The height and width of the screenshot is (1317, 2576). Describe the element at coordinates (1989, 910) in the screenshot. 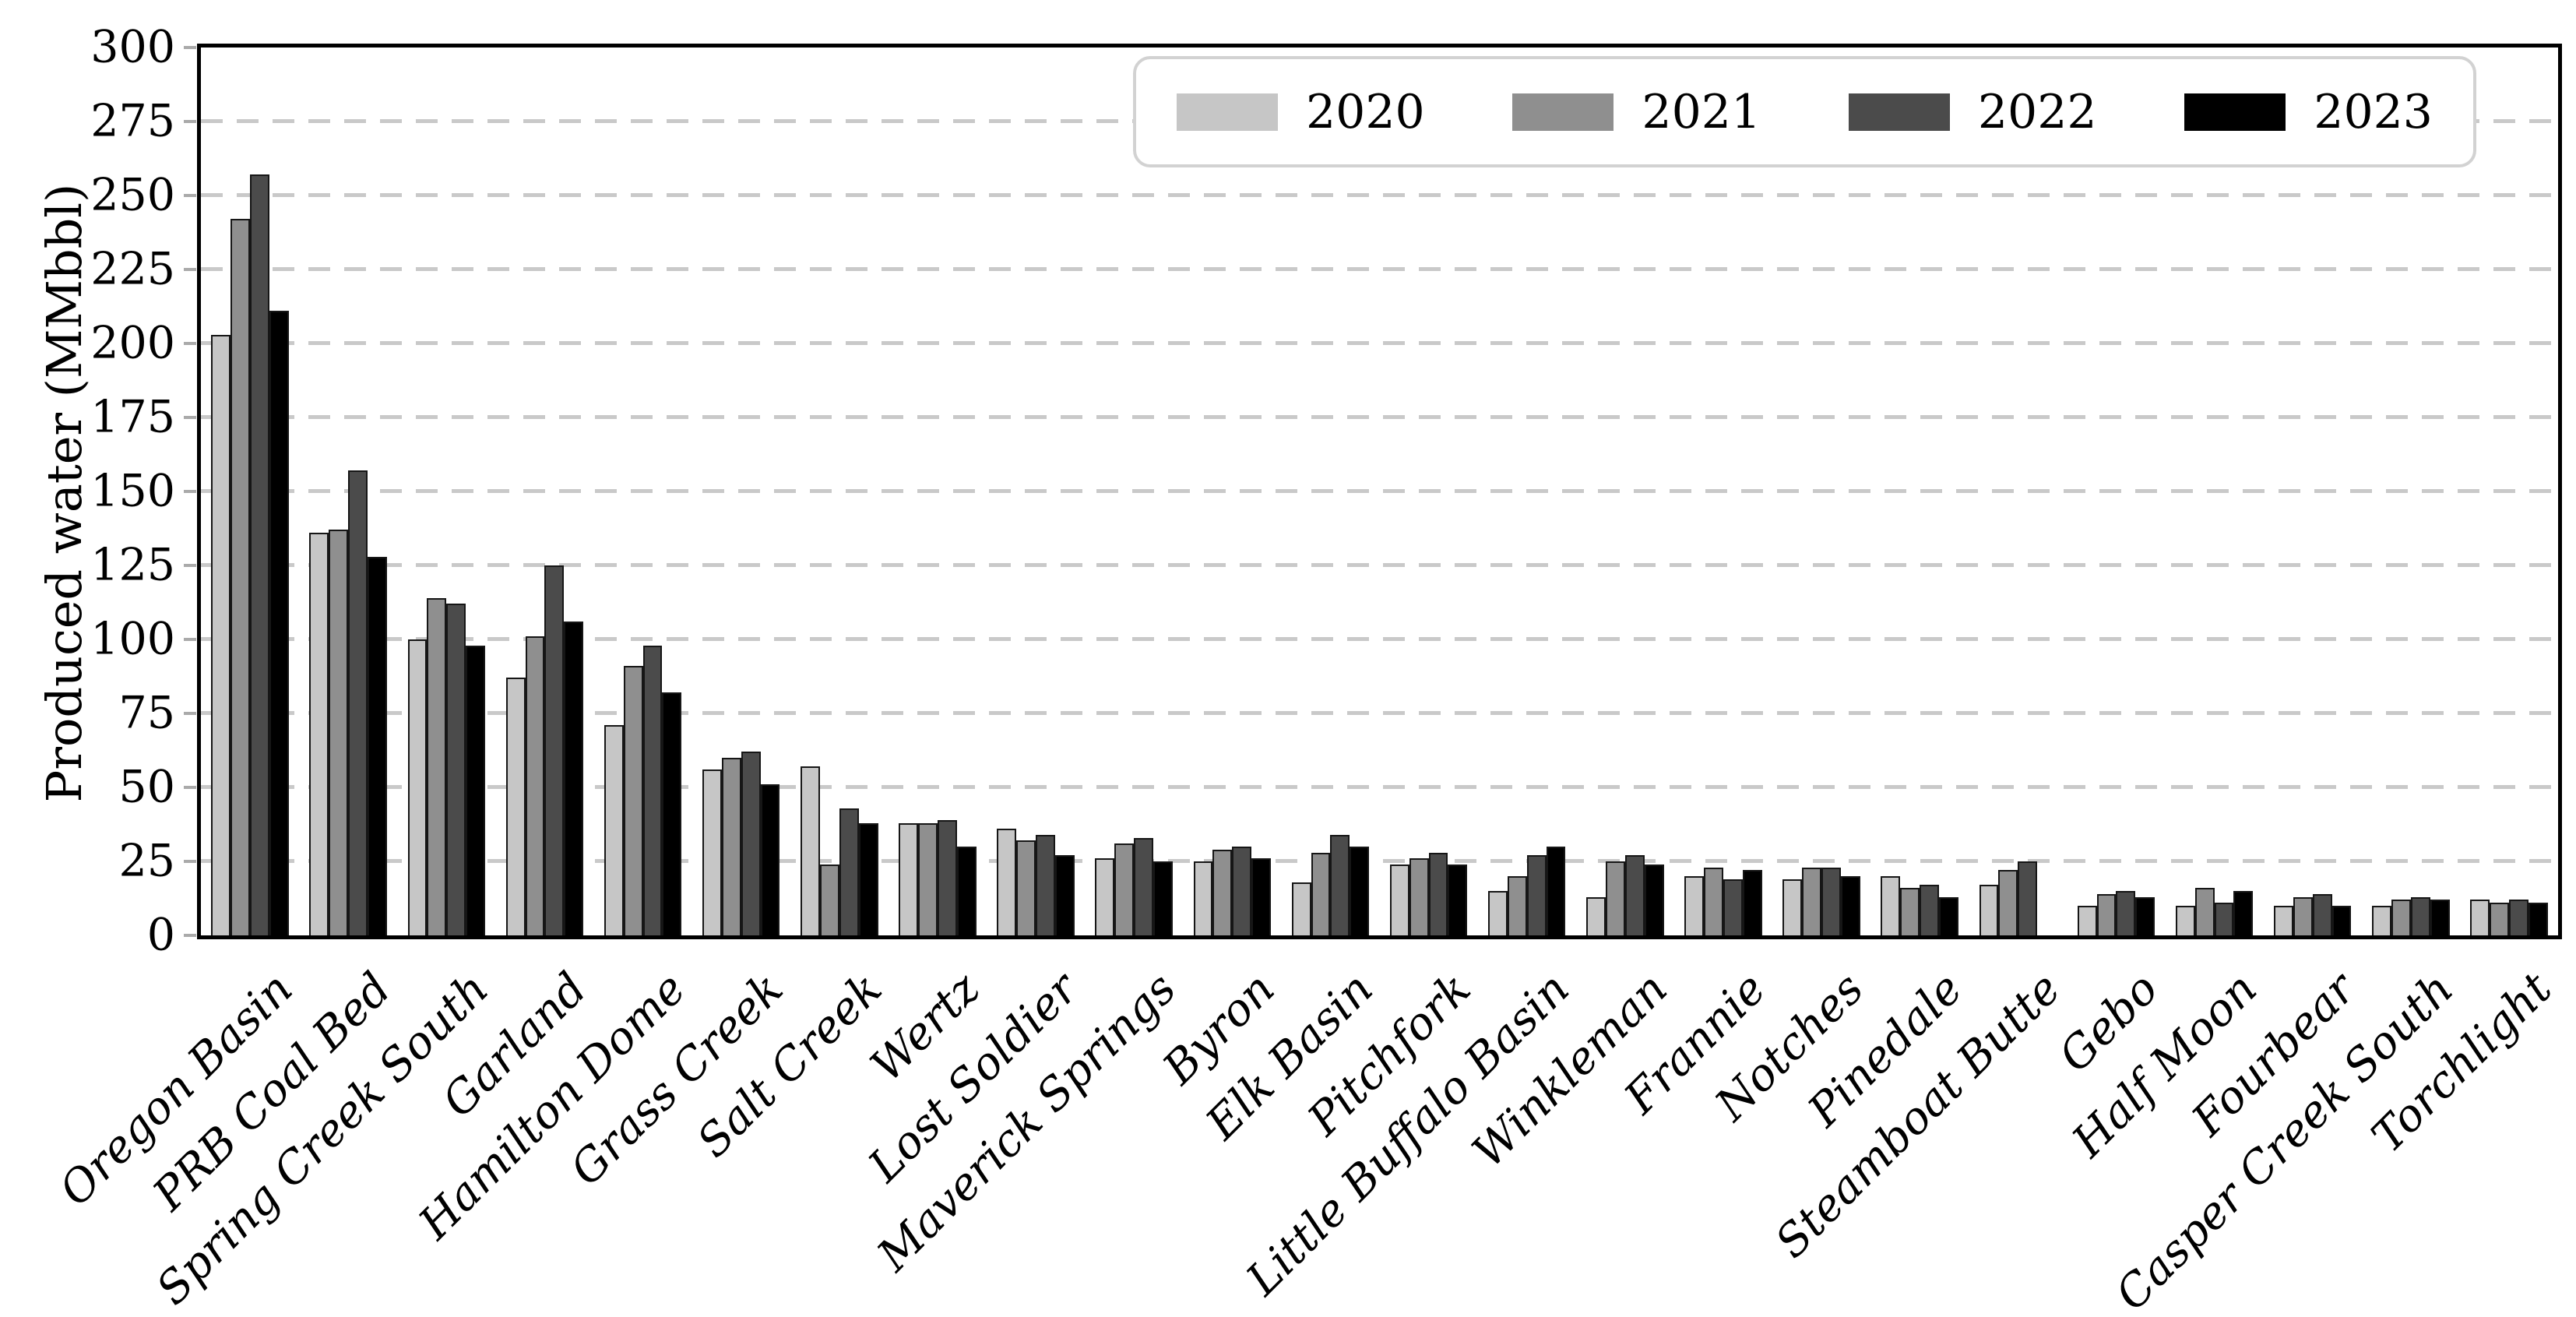

I see `bar-2020-steamboat-butte` at that location.